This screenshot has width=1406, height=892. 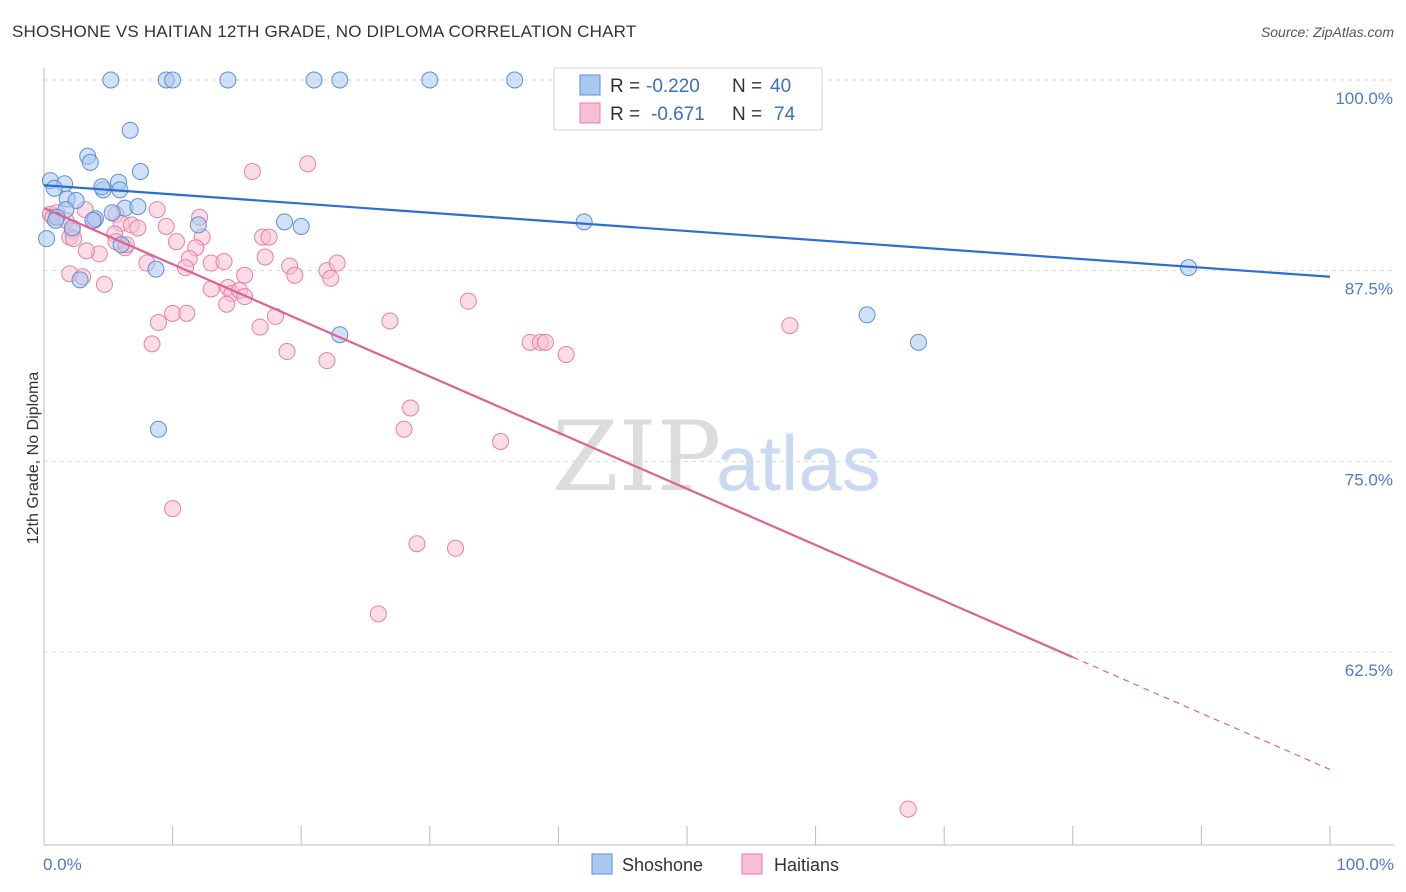 I want to click on series-legend: Shoshone Haitians, so click(x=715, y=864).